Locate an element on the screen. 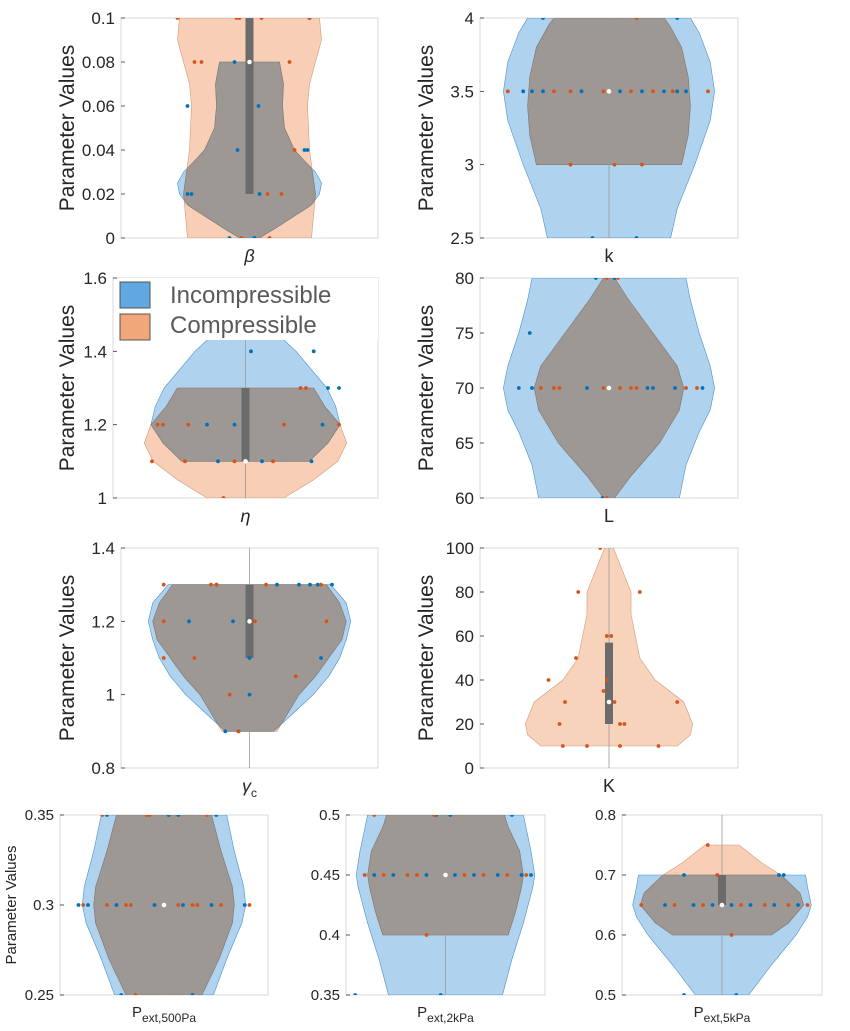 The width and height of the screenshot is (850, 1031). panel-k: 2.5 3 3.5 4 Parameter Values k is located at coordinates (577, 137).